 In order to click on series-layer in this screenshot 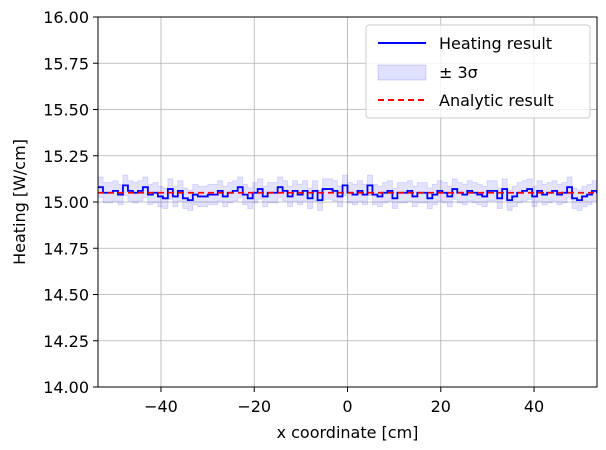, I will do `click(347, 193)`.